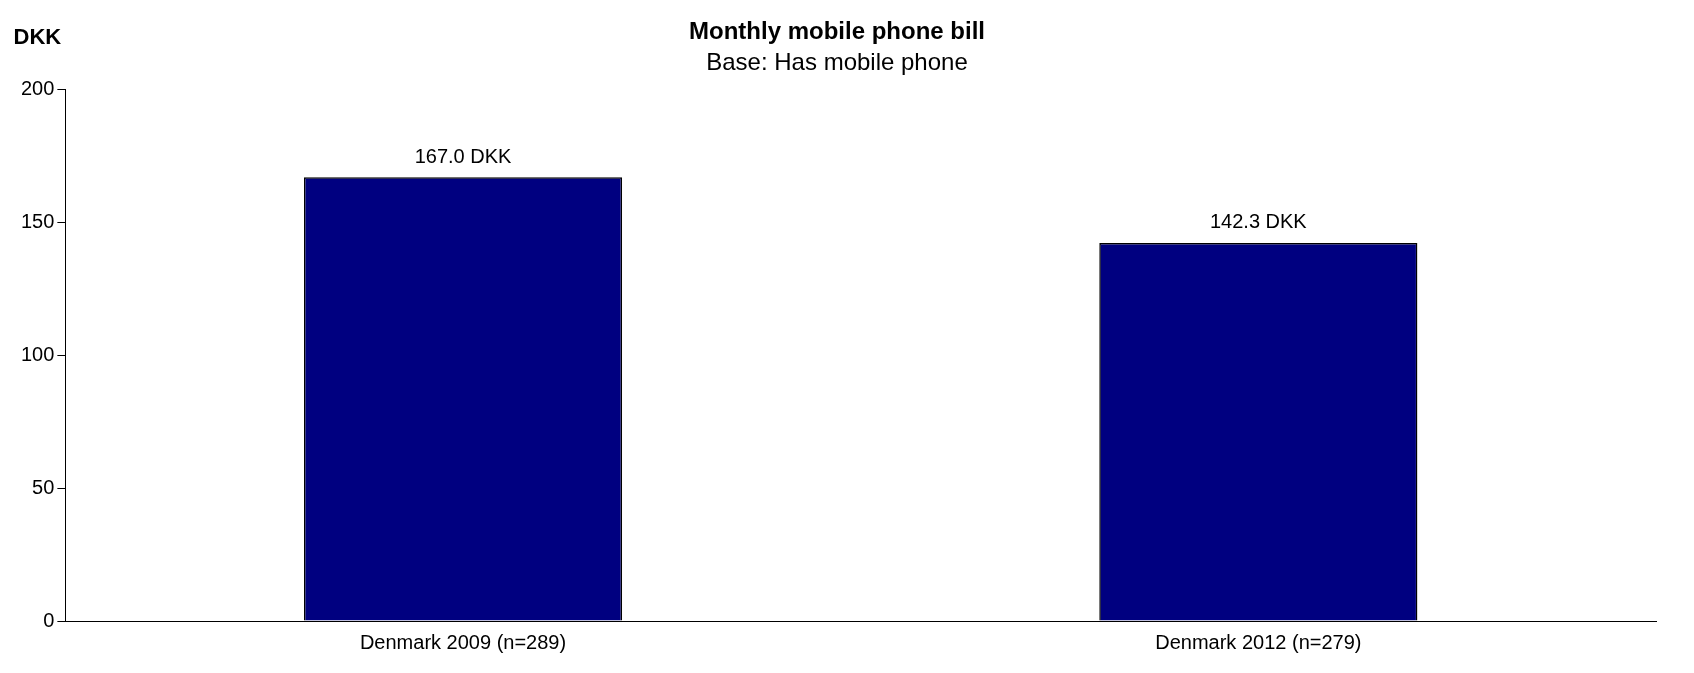 This screenshot has height=673, width=1694. What do you see at coordinates (37, 220) in the screenshot?
I see `y-tick-label: 150` at bounding box center [37, 220].